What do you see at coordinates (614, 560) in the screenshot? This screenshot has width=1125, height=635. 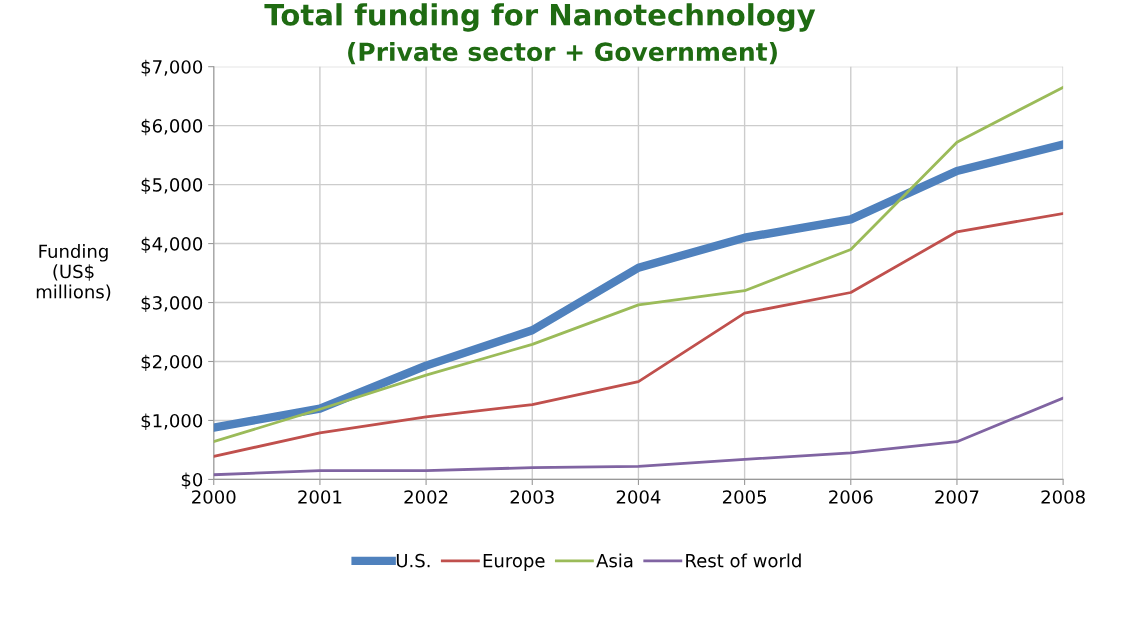 I see `legend-label: Asia` at bounding box center [614, 560].